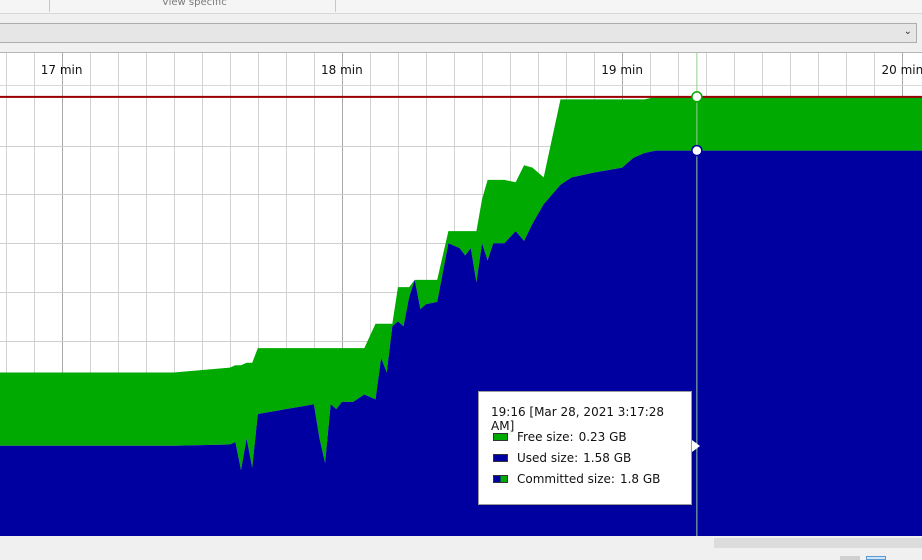 The height and width of the screenshot is (560, 922). What do you see at coordinates (500, 479) in the screenshot?
I see `committed-size-swatch` at bounding box center [500, 479].